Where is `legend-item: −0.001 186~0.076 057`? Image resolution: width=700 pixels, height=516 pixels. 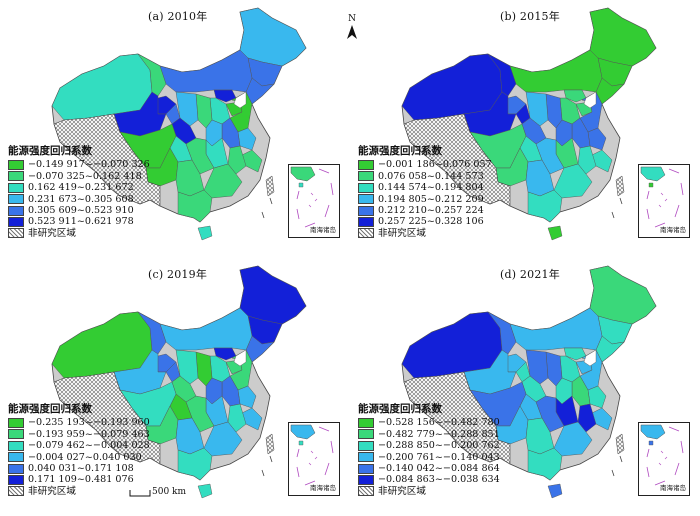 legend-item: −0.001 186~0.076 057 is located at coordinates (425, 164).